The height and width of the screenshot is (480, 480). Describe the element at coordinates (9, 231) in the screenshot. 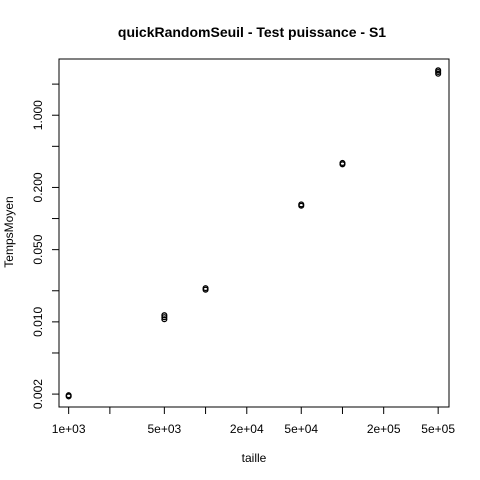

I see `y-axis-label: TempsMoyen` at that location.